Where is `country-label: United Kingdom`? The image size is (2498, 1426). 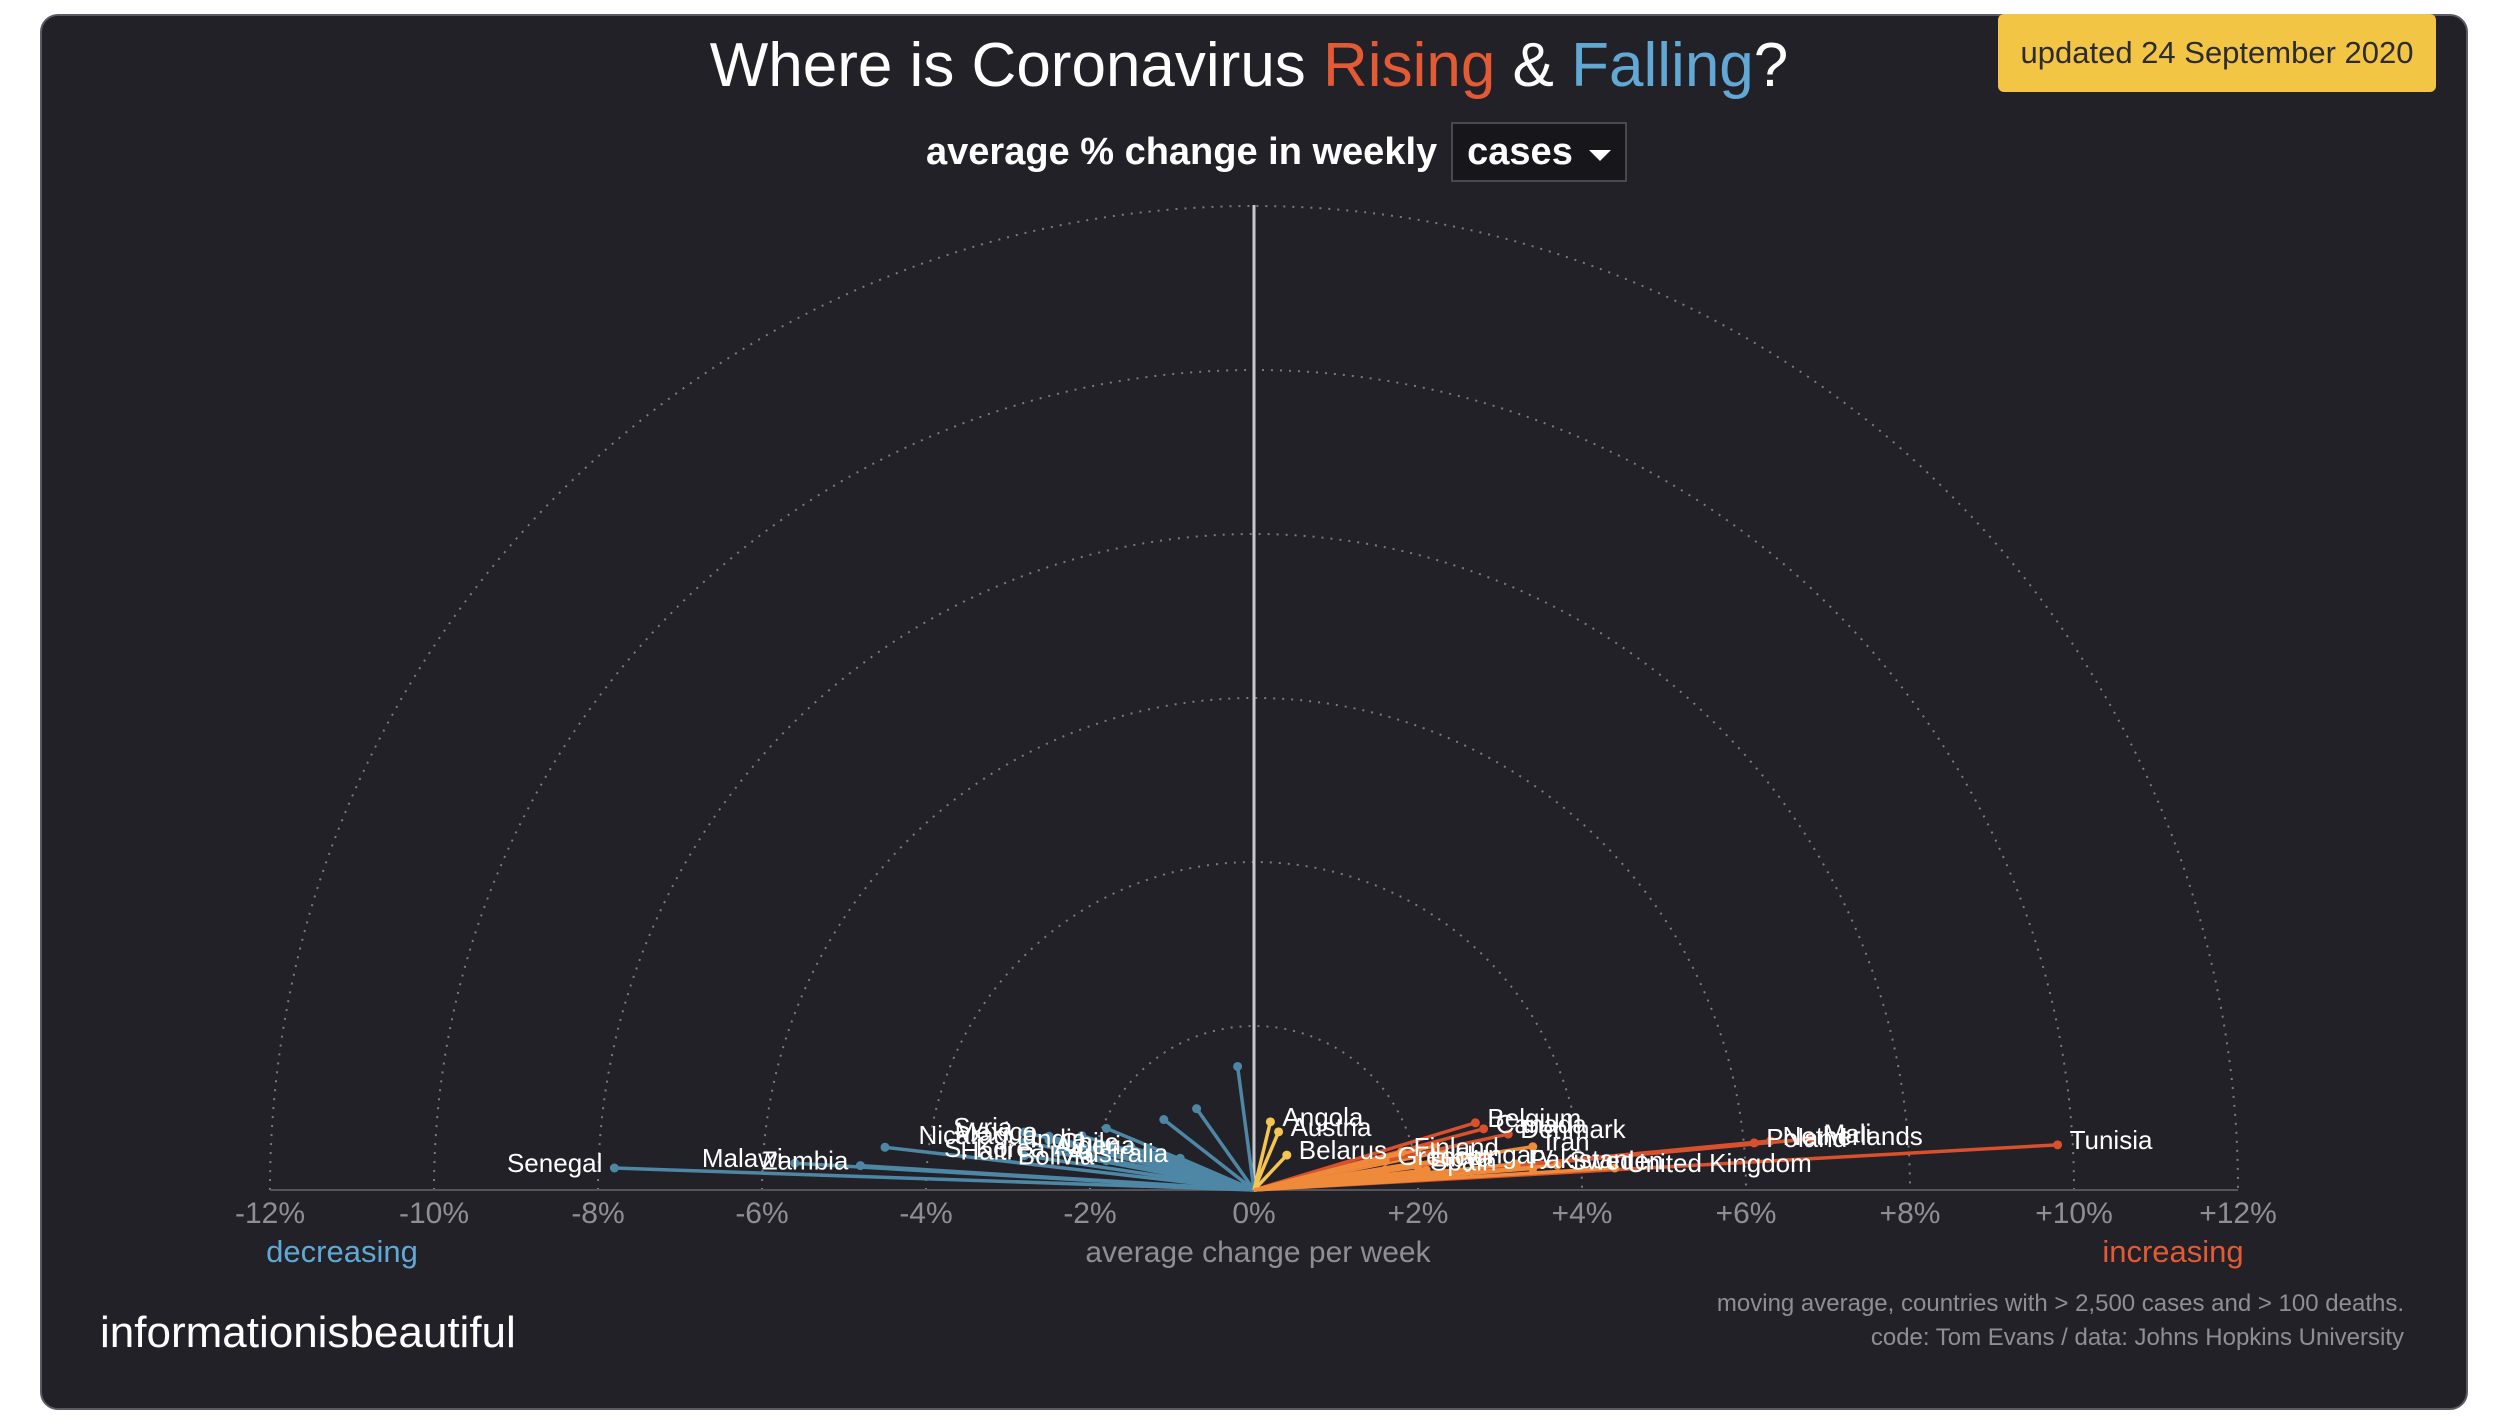
country-label: United Kingdom is located at coordinates (1719, 1163).